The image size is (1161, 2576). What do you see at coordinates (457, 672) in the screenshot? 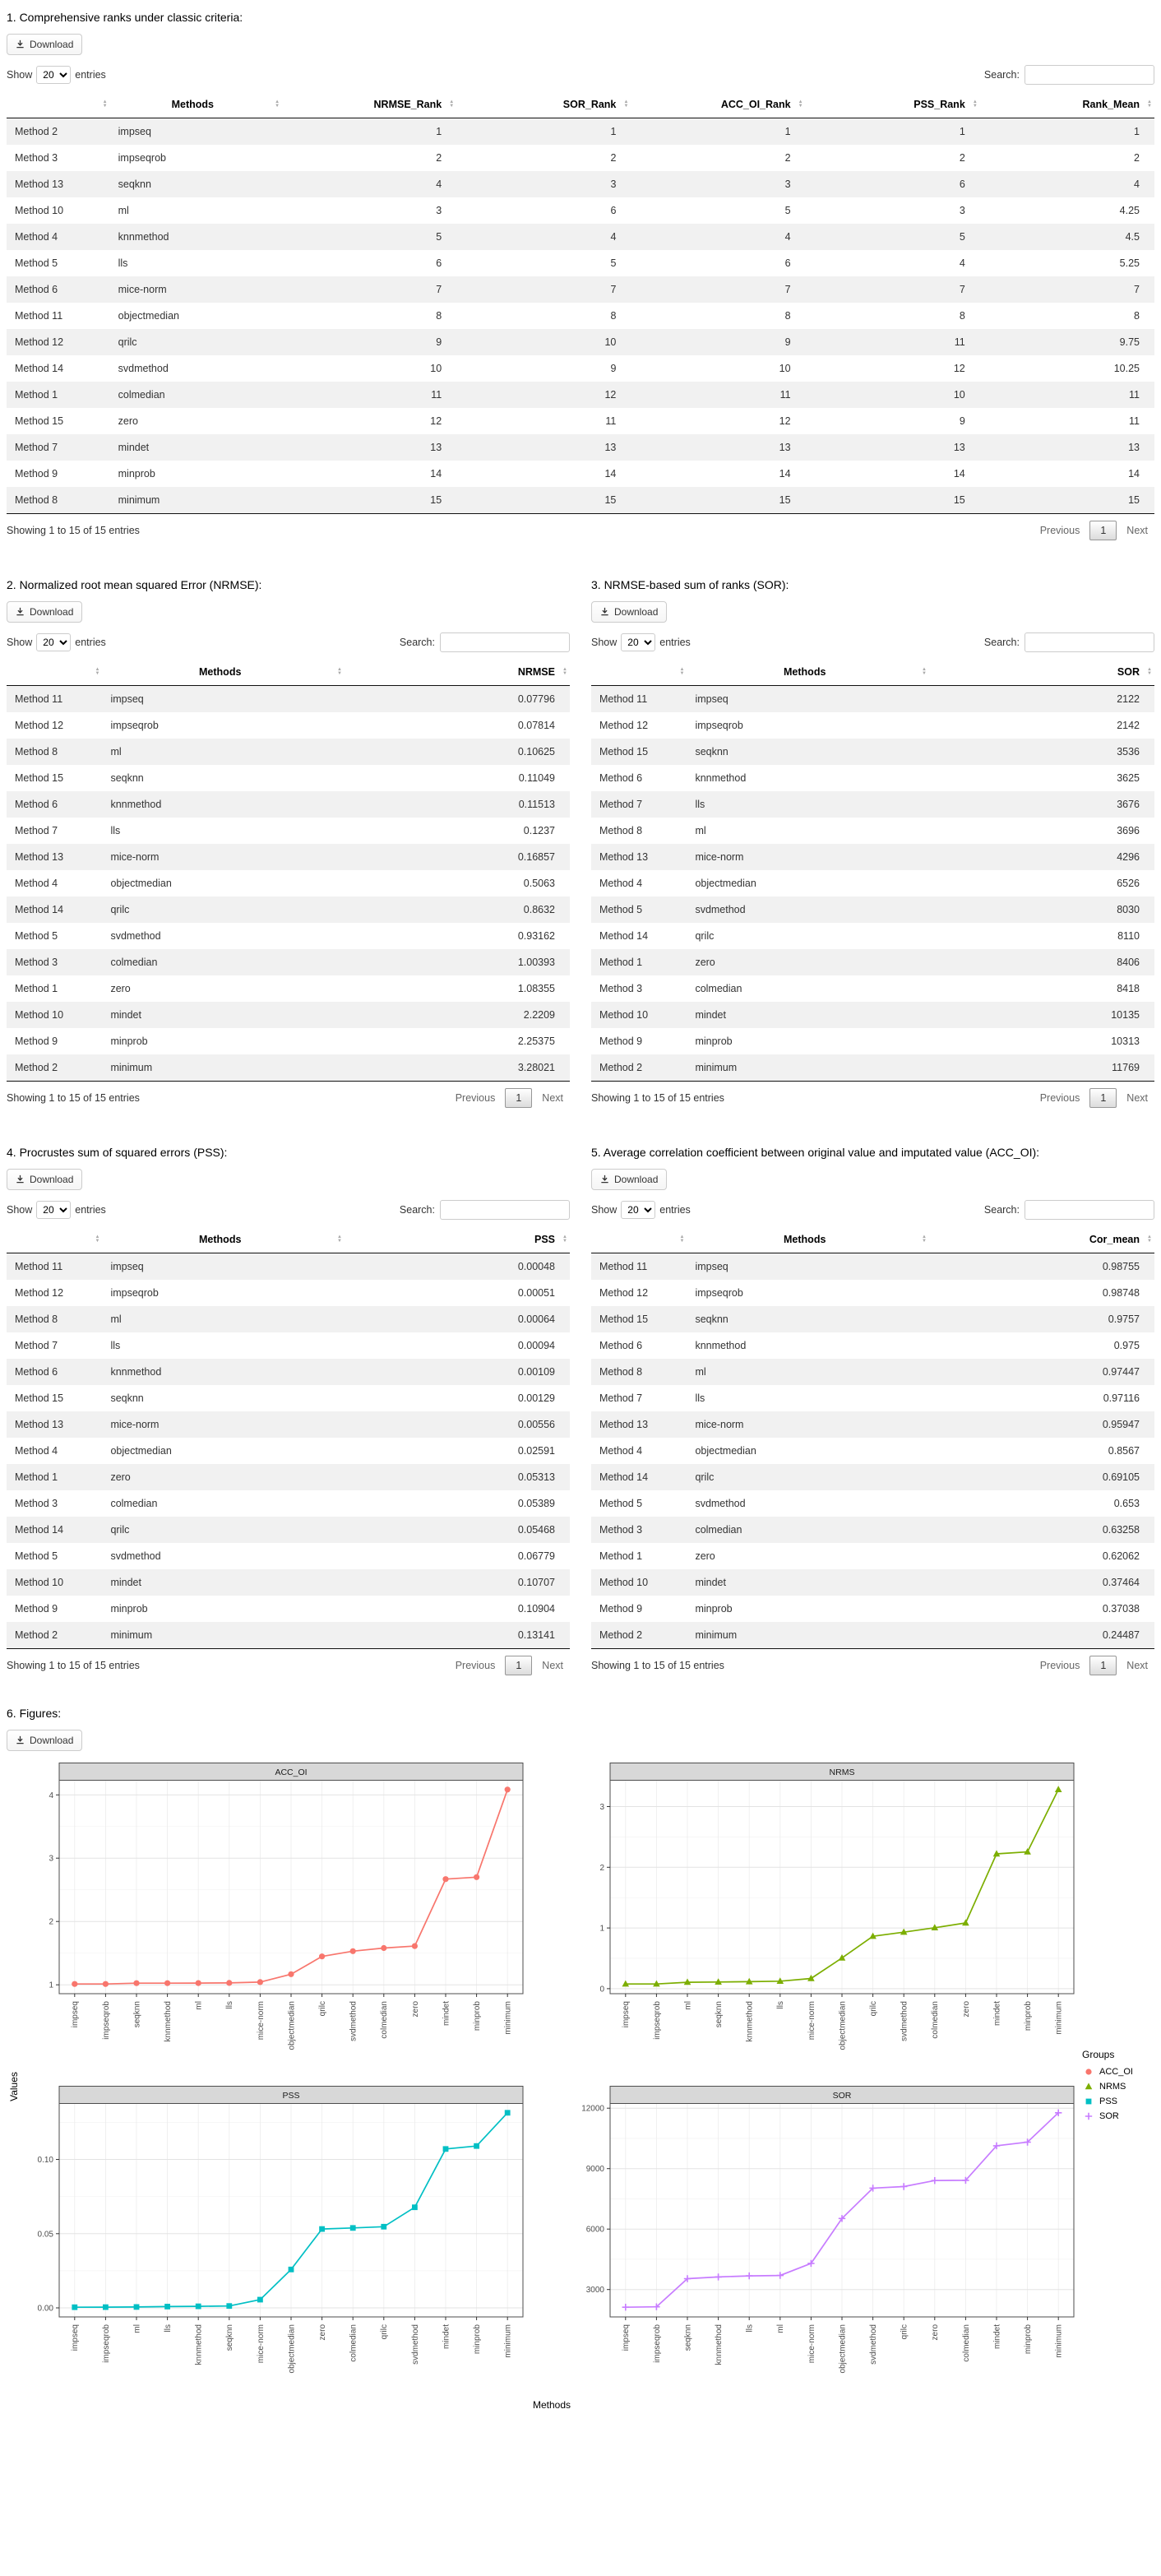
I see `column-header-nrmse: NRMSE ▲ ▼` at bounding box center [457, 672].